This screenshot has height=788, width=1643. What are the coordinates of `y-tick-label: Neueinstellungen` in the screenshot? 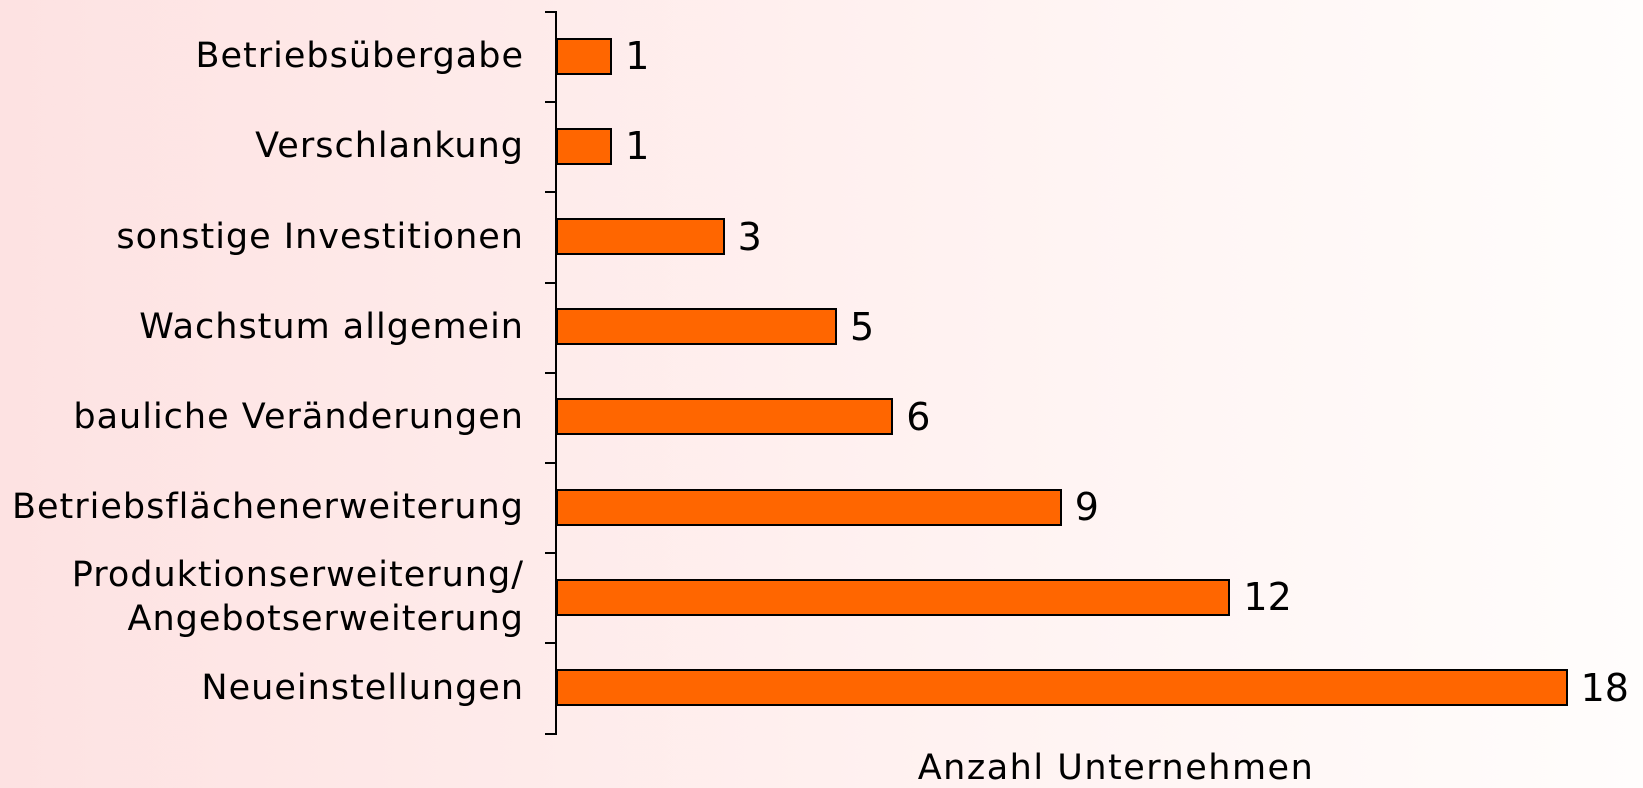 It's located at (362, 687).